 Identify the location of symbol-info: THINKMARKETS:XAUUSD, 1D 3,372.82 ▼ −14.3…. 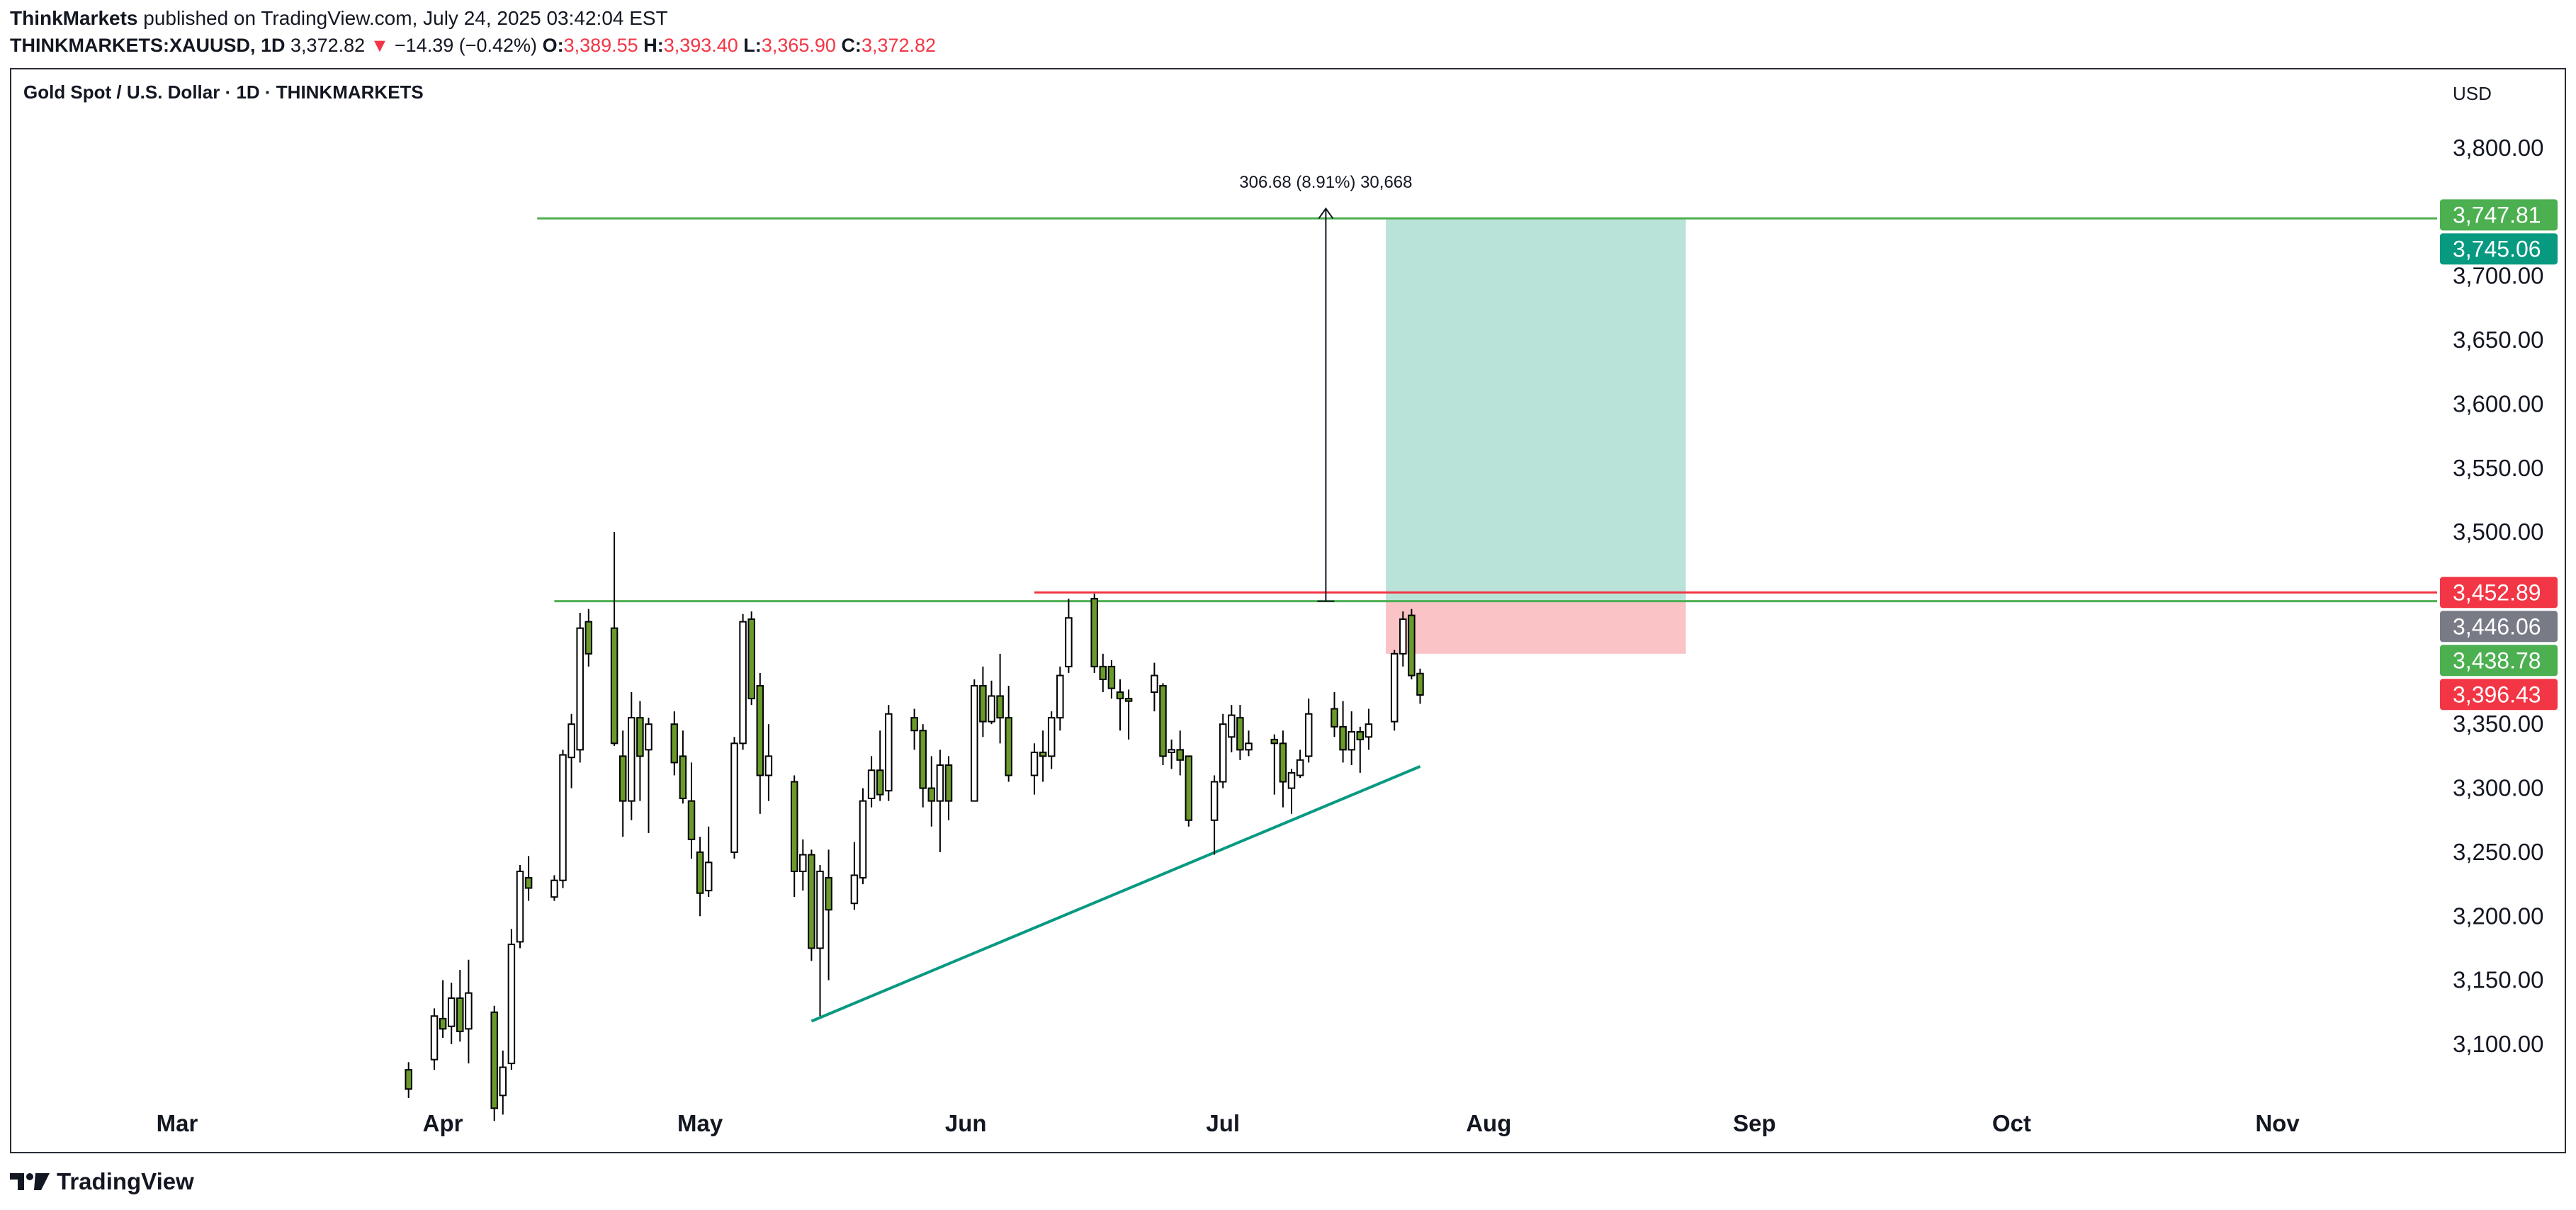
(1285, 45).